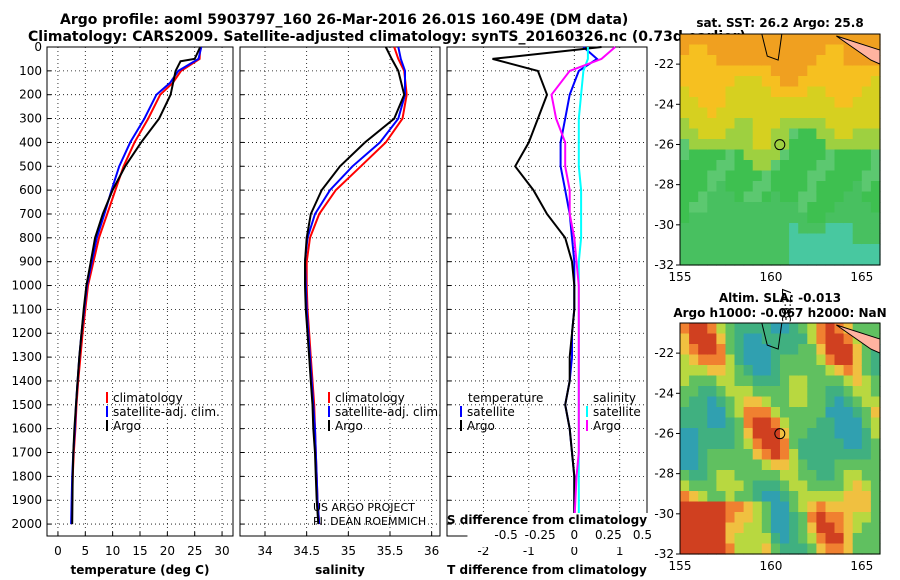 This screenshot has height=580, width=900. Describe the element at coordinates (349, 426) in the screenshot. I see `salinity-legend-label: Argo` at that location.